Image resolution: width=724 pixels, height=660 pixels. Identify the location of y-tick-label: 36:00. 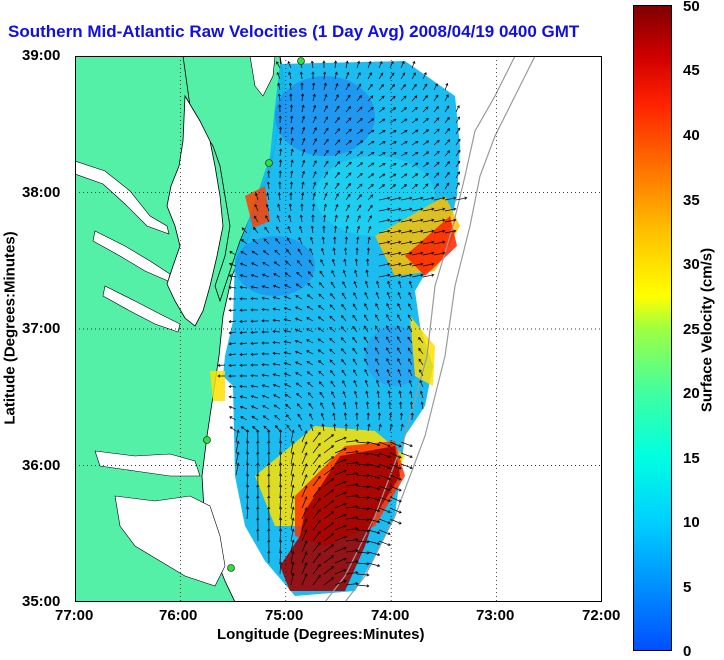
(41, 465).